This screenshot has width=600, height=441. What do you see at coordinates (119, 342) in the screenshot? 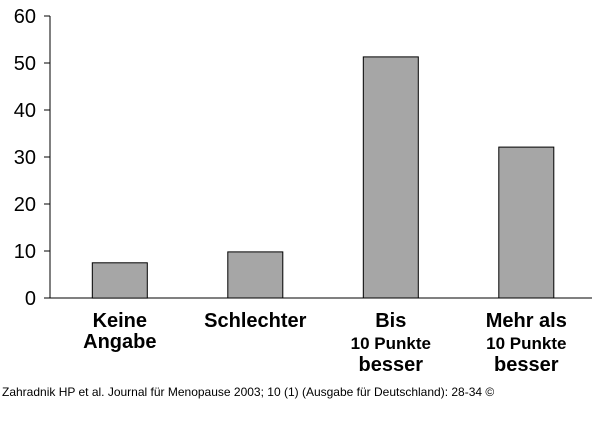
I see `x-category-label: Angabe` at bounding box center [119, 342].